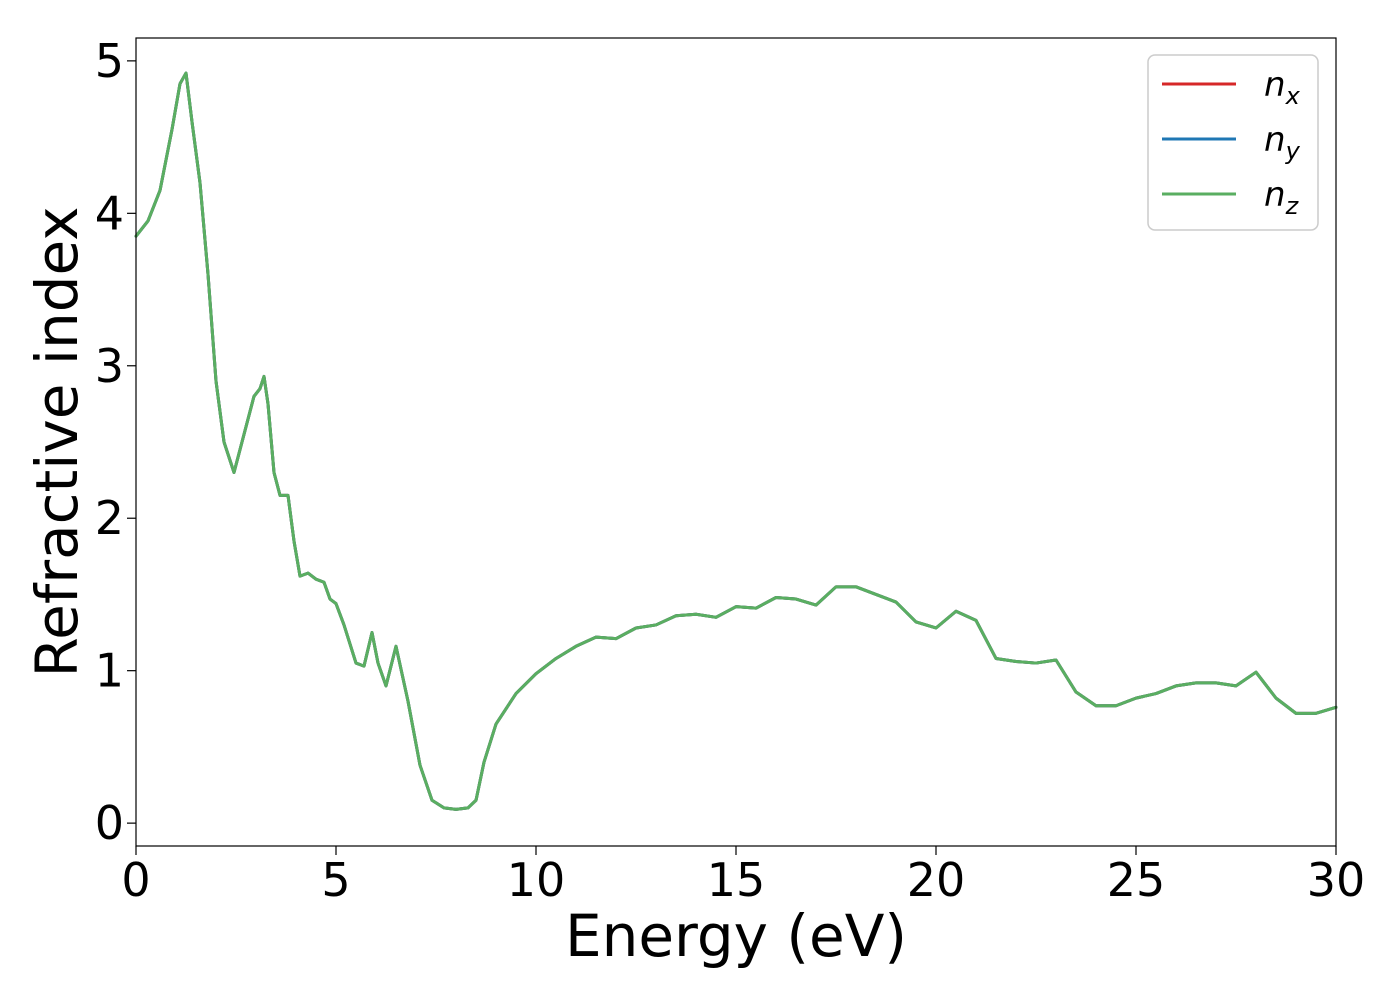 The image size is (1400, 1000). I want to click on x-tick-label: 30, so click(1336, 880).